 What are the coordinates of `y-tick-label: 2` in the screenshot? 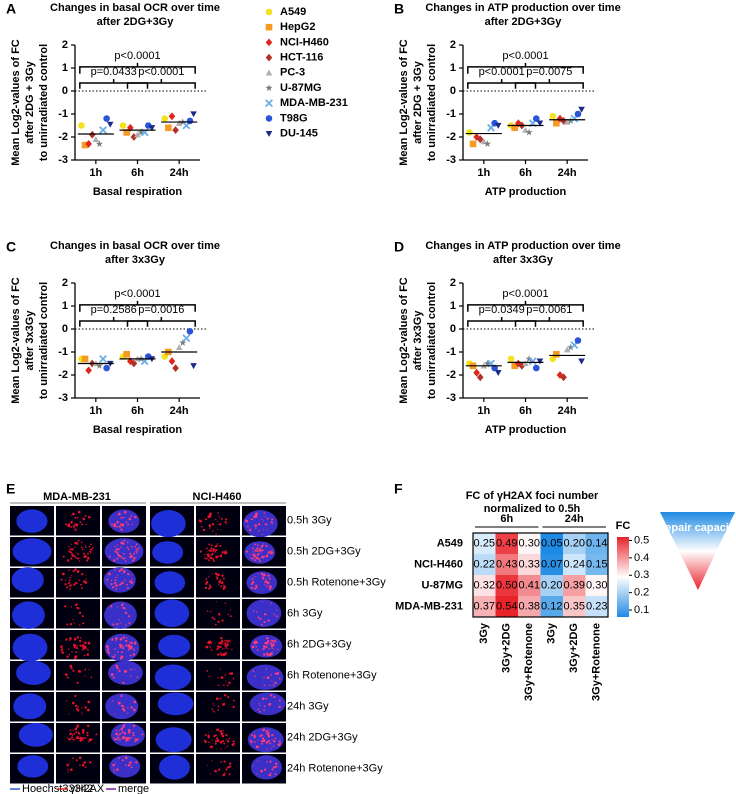 It's located at (453, 283).